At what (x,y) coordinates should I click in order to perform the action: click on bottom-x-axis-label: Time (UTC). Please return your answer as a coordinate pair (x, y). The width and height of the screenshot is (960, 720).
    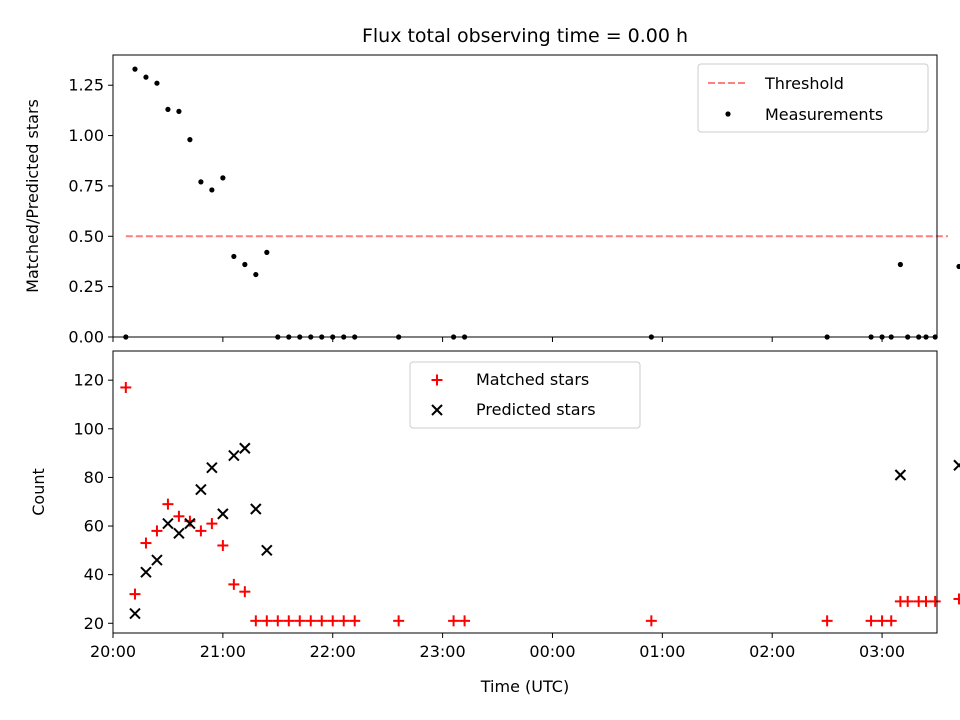
    Looking at the image, I should click on (524, 686).